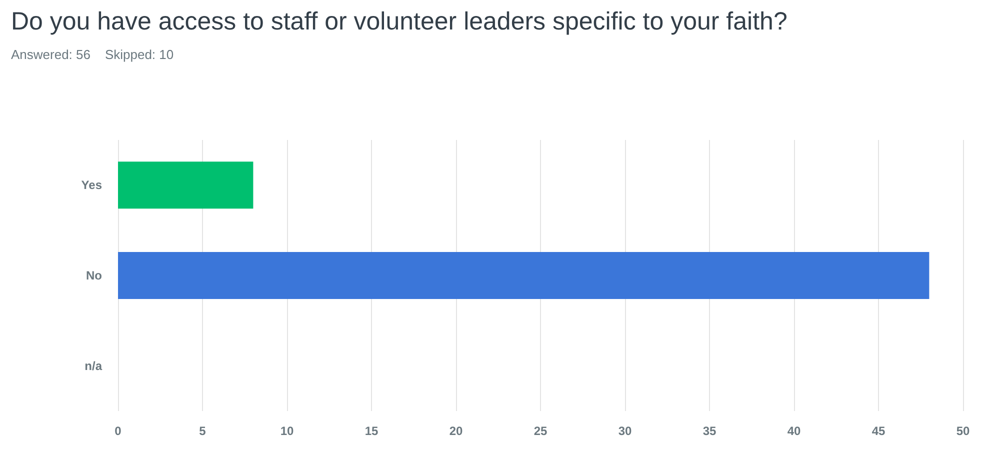 Image resolution: width=982 pixels, height=451 pixels. Describe the element at coordinates (456, 431) in the screenshot. I see `x-tick-label: 20` at that location.